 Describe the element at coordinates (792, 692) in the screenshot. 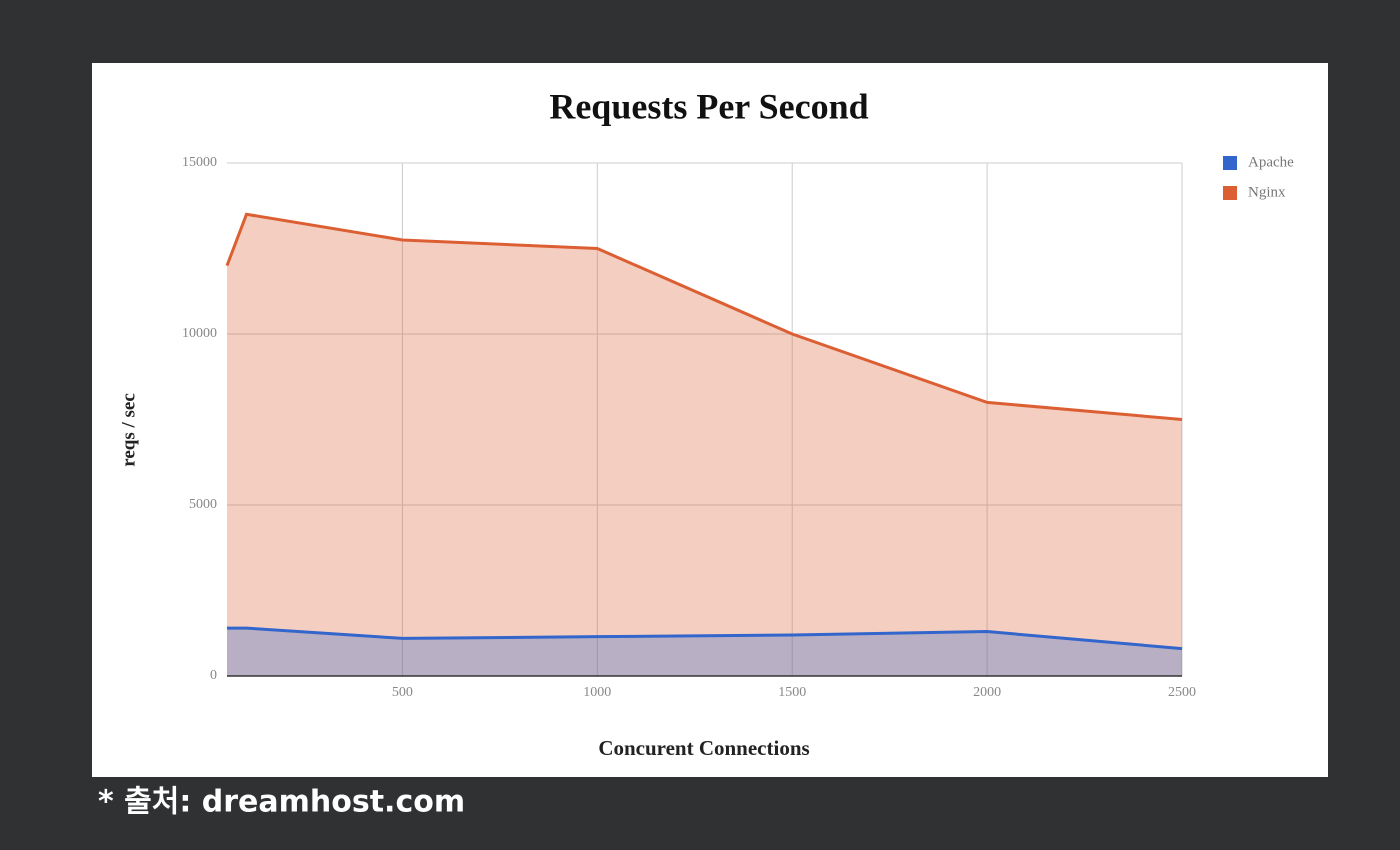

I see `x-tick-label: 1500` at that location.